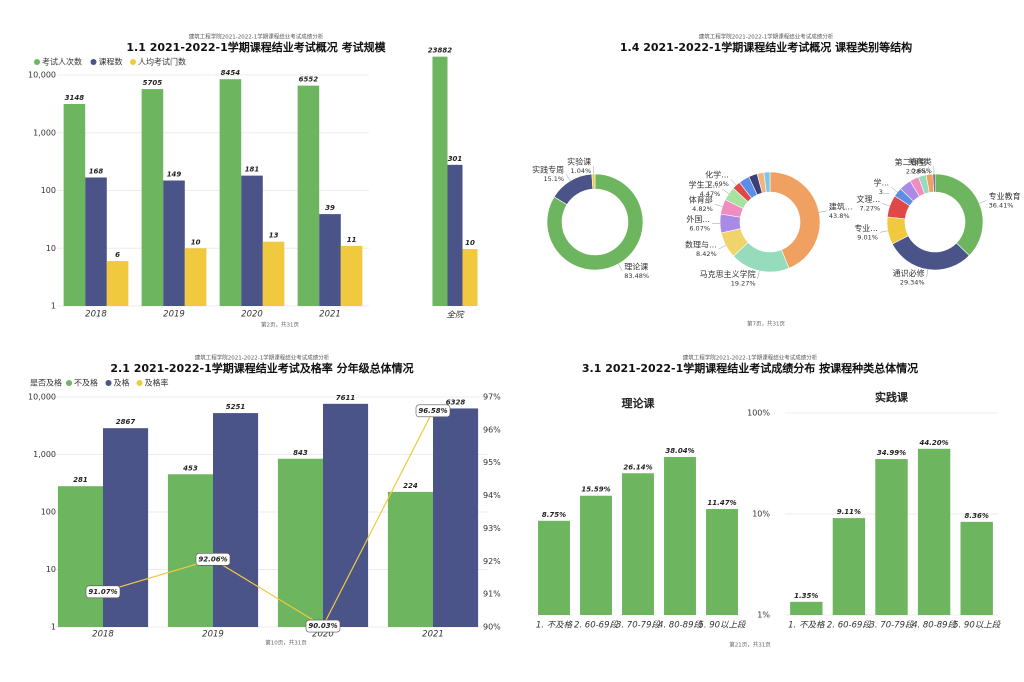  What do you see at coordinates (440, 51) in the screenshot?
I see `data-label: 23882` at bounding box center [440, 51].